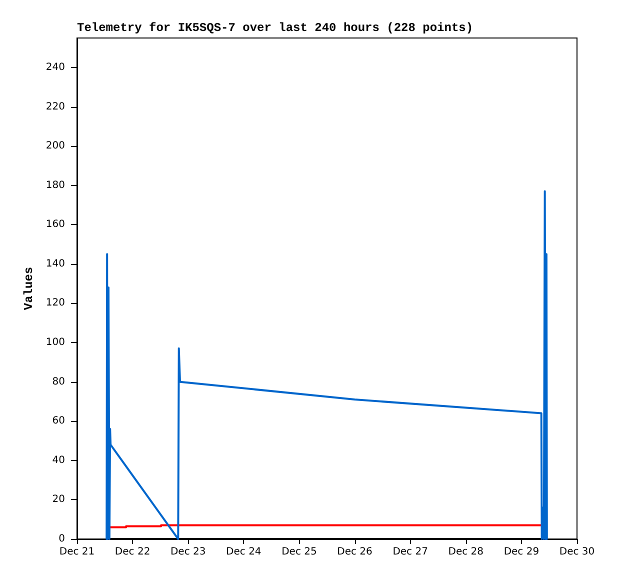 The height and width of the screenshot is (579, 618). I want to click on y-tick-label: 200, so click(55, 146).